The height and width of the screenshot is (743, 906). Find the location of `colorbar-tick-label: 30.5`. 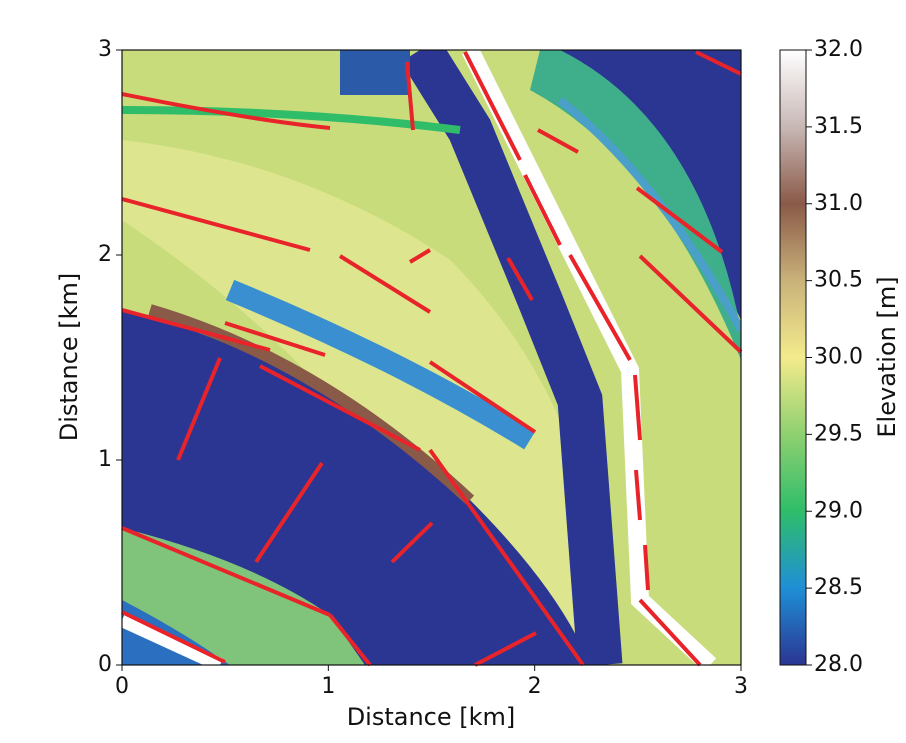

colorbar-tick-label: 30.5 is located at coordinates (838, 280).